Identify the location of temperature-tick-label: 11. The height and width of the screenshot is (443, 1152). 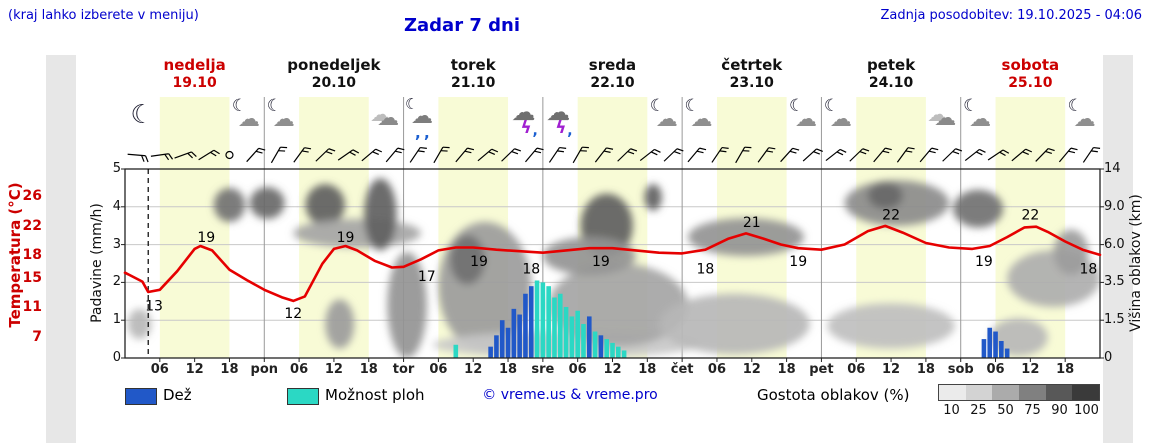
(32, 307).